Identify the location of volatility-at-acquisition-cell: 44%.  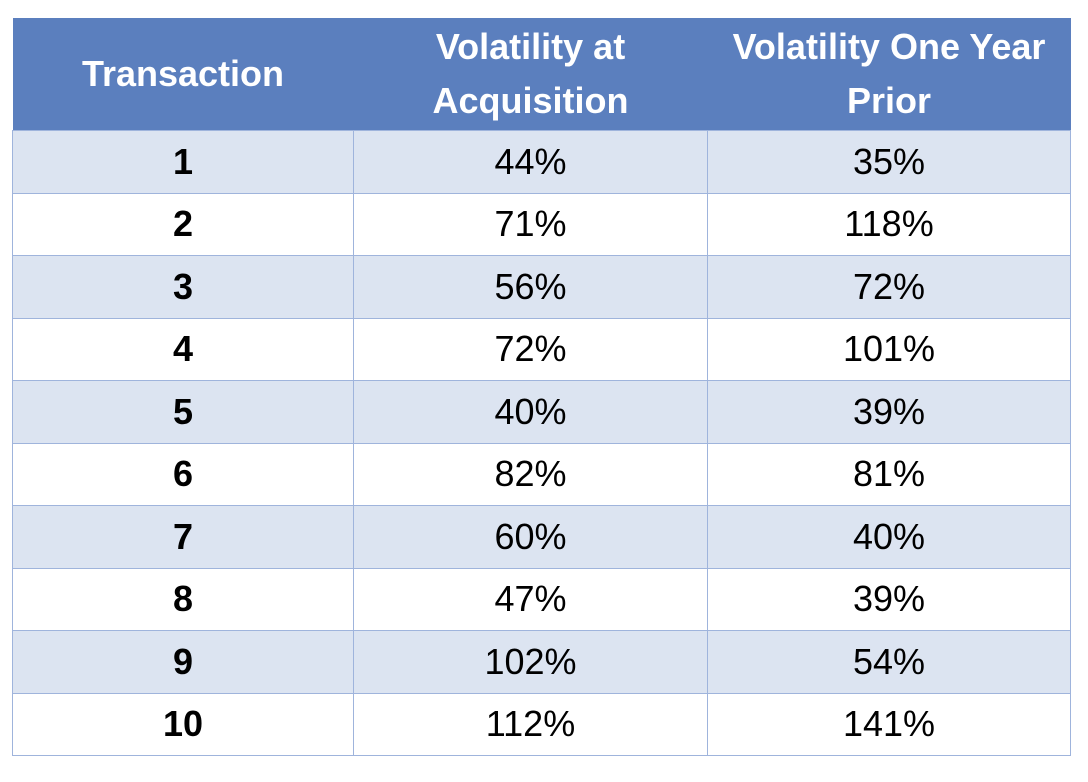
(530, 162).